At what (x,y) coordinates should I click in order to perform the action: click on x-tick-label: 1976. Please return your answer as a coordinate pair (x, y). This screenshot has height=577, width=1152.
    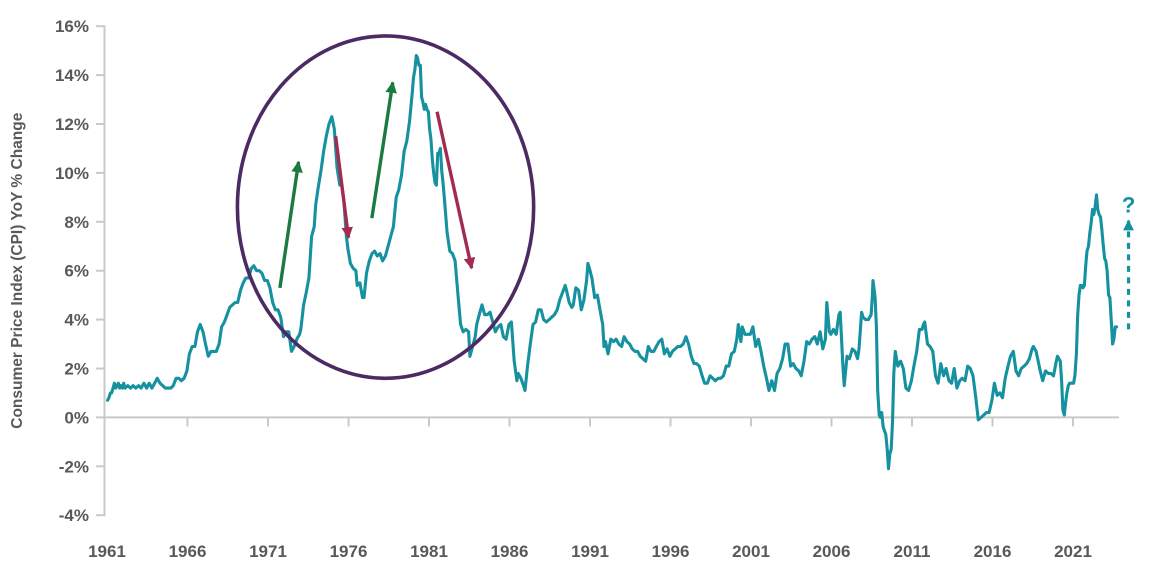
    Looking at the image, I should click on (349, 551).